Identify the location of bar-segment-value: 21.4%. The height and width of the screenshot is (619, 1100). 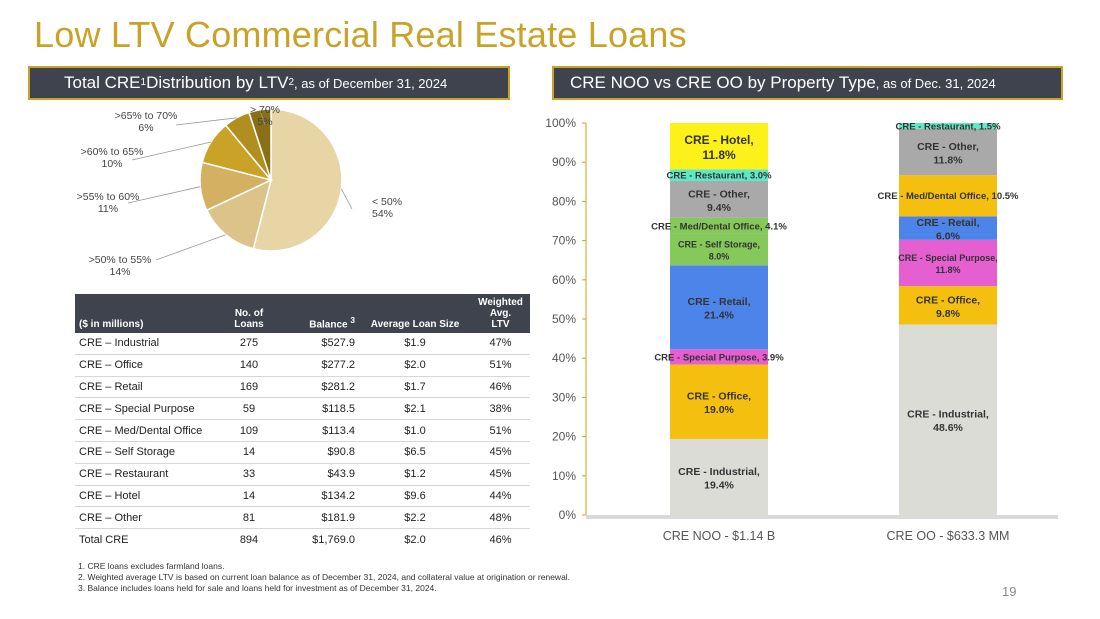
(719, 316).